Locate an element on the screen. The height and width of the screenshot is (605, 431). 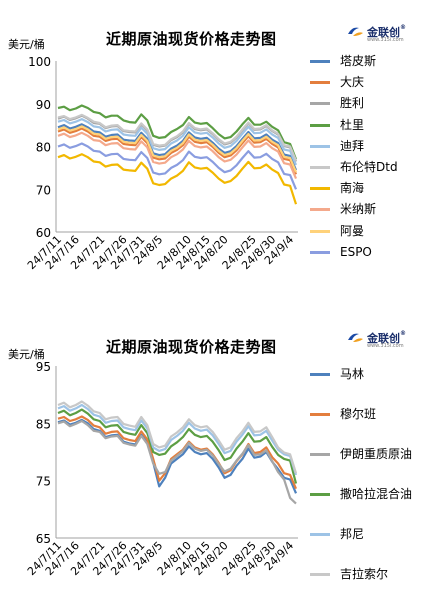
legend-item: 伊朗重质原油 is located at coordinates (362, 454).